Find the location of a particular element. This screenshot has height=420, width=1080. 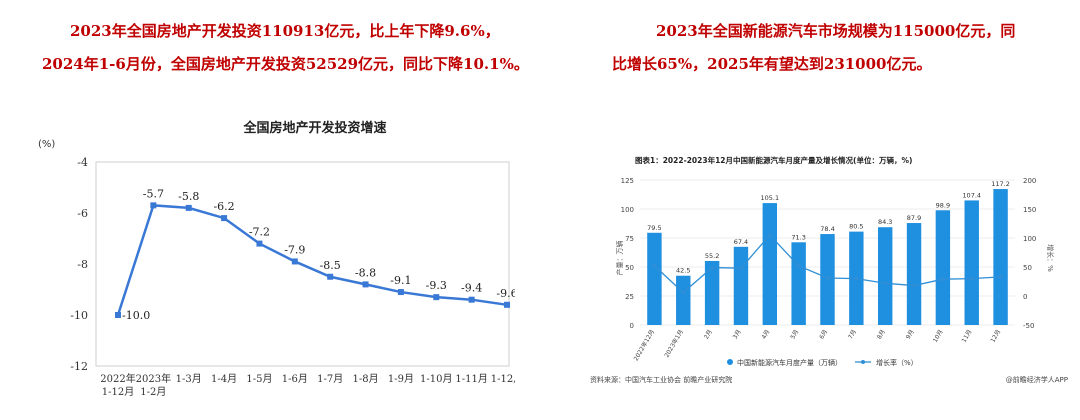

right-y-tick-labels: -50 0 50 100 150 200 is located at coordinates (1029, 253).